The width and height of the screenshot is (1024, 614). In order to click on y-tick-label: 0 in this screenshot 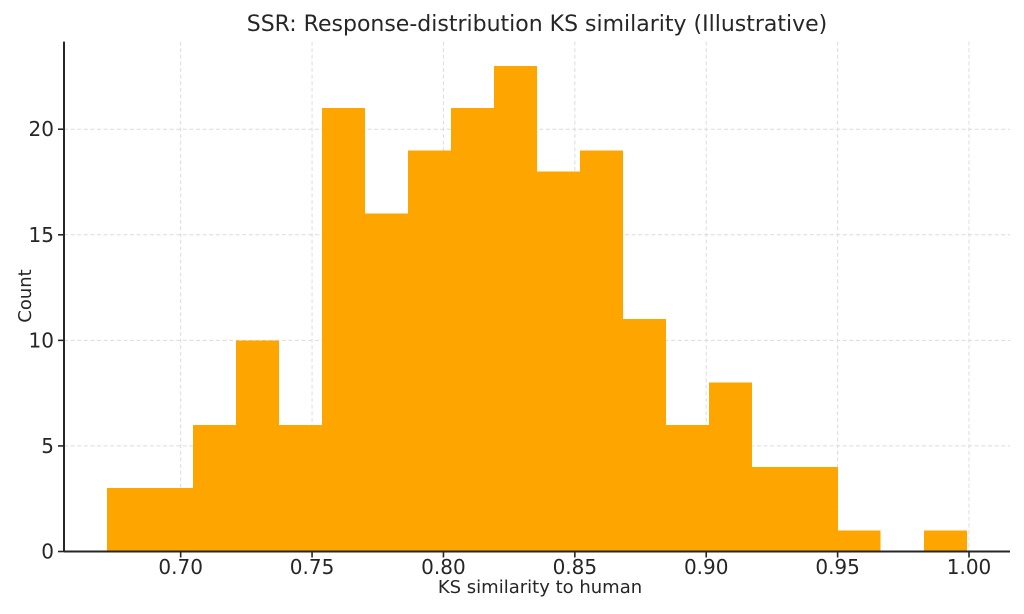, I will do `click(47, 552)`.